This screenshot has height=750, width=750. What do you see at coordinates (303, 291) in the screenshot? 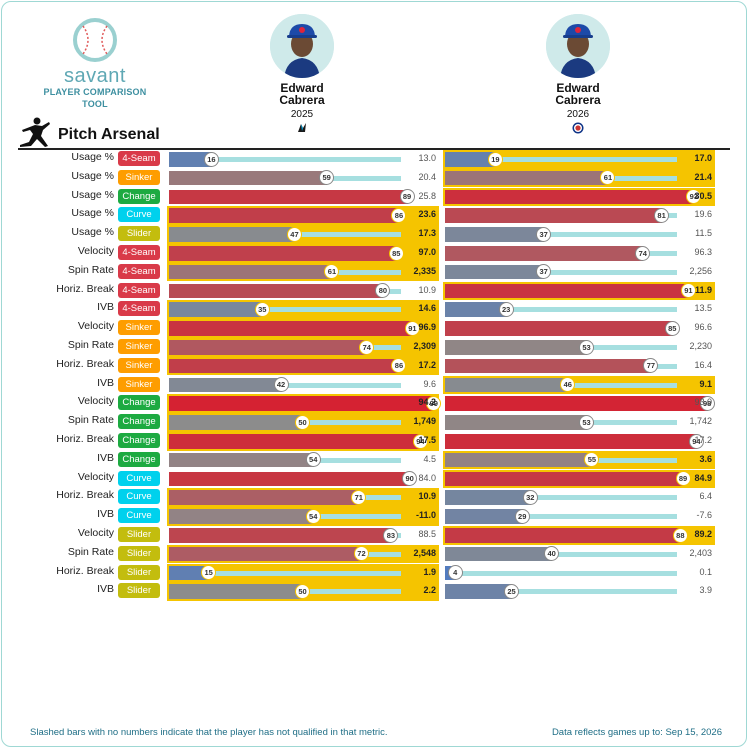
I see `player-1-metric-cell: 80 10.9` at bounding box center [303, 291].